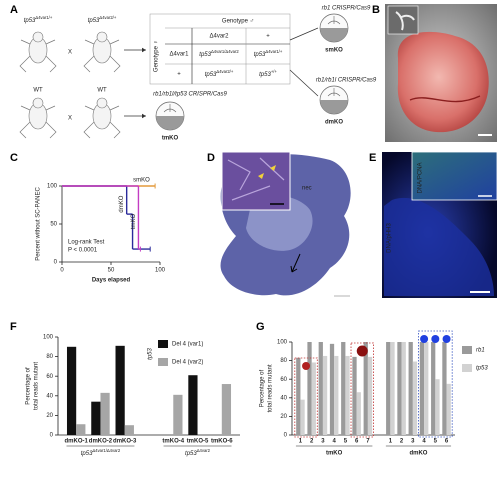  What do you see at coordinates (283, 361) in the screenshot?
I see `y-tick-label: 80` at bounding box center [283, 361].